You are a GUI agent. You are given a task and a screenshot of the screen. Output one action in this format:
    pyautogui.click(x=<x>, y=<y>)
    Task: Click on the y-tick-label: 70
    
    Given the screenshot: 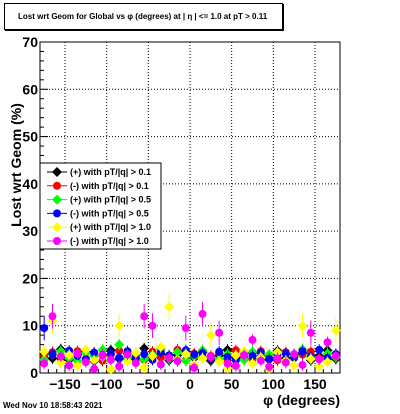 What is the action you would take?
    pyautogui.click(x=30, y=42)
    